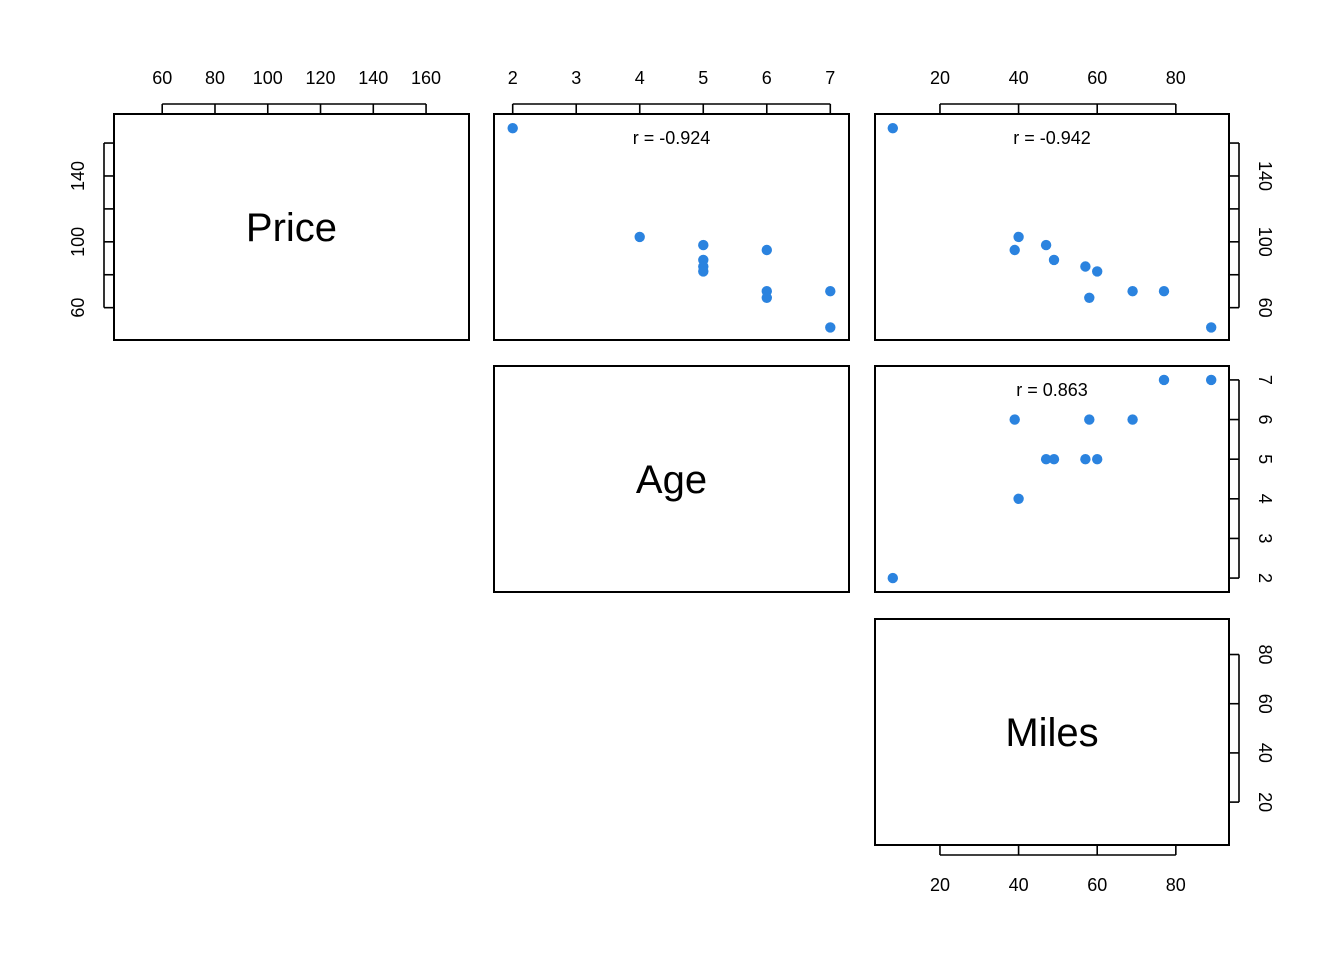 The width and height of the screenshot is (1344, 960). What do you see at coordinates (320, 78) in the screenshot?
I see `top-tick-label-price-120: 120` at bounding box center [320, 78].